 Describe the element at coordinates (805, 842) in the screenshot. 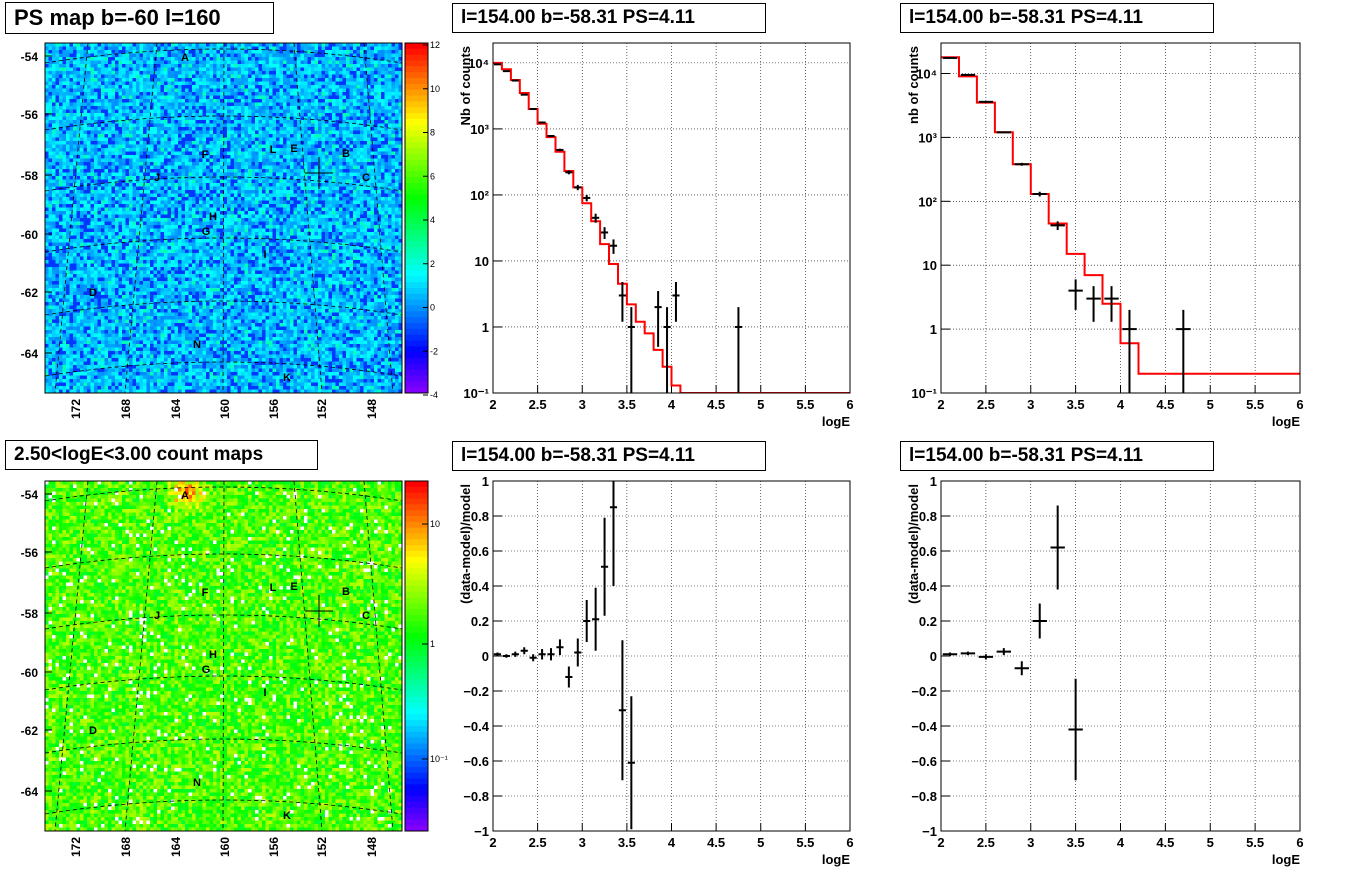

I see `x-tick-label: 5.5` at that location.